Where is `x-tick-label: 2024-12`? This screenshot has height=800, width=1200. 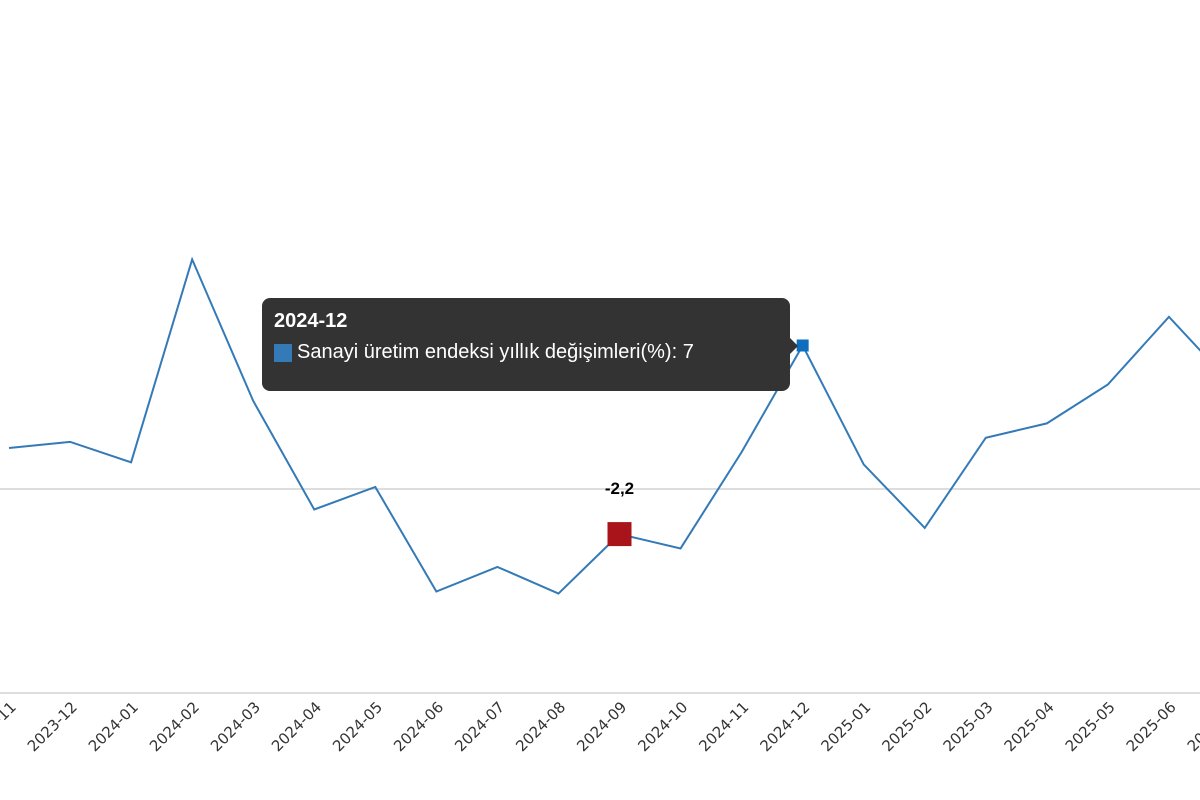
x-tick-label: 2024-12 is located at coordinates (784, 726).